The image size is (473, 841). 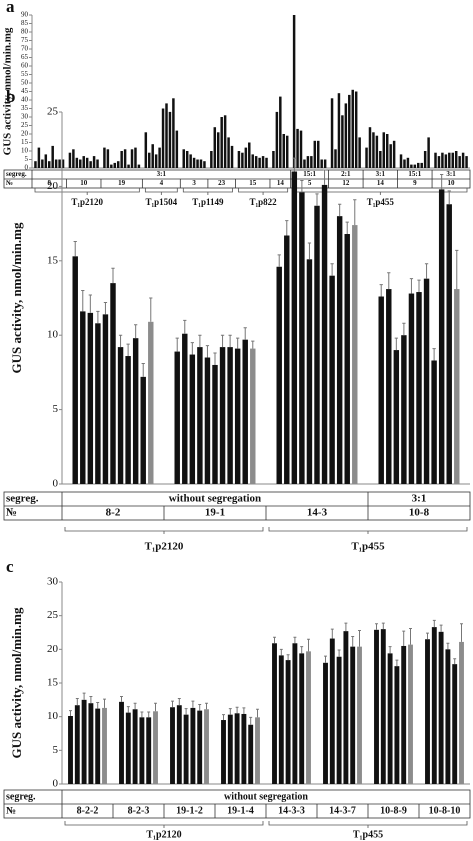 What do you see at coordinates (53, 615) in the screenshot?
I see `y-tick-label: 25` at bounding box center [53, 615].